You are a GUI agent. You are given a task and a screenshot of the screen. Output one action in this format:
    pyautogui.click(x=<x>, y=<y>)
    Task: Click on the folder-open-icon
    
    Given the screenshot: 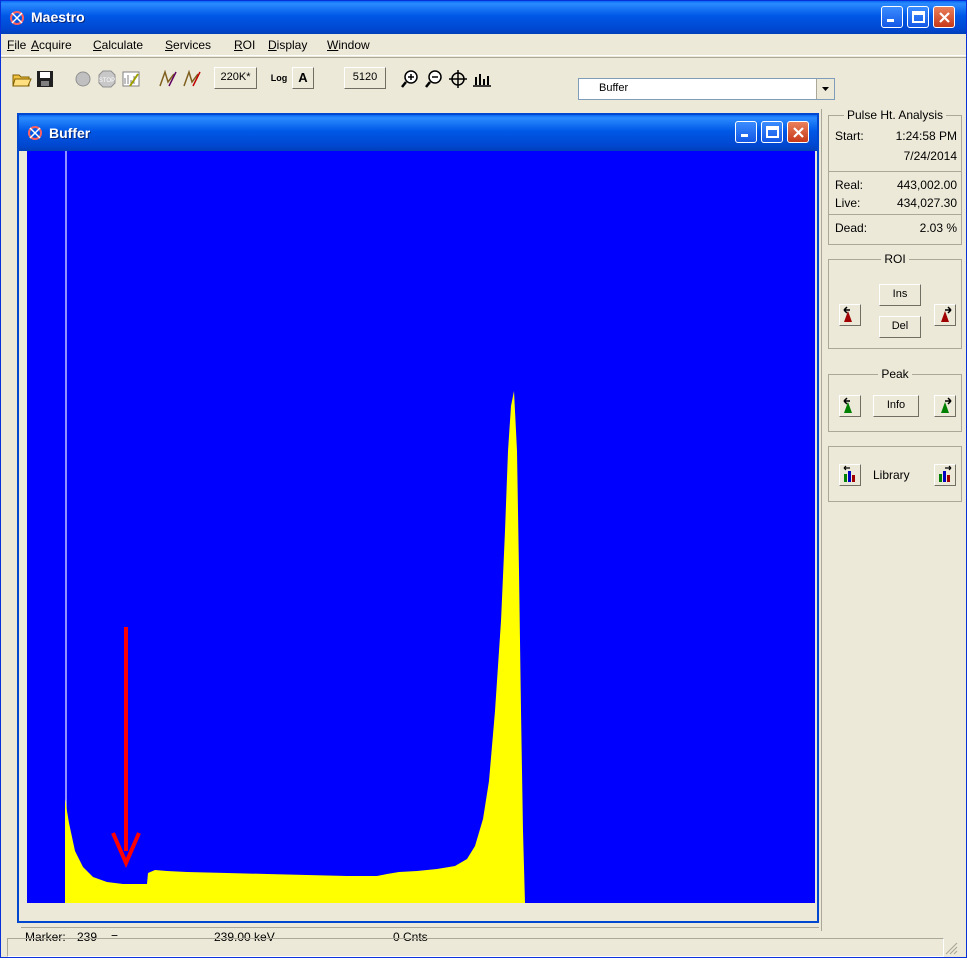 What is the action you would take?
    pyautogui.click(x=22, y=80)
    